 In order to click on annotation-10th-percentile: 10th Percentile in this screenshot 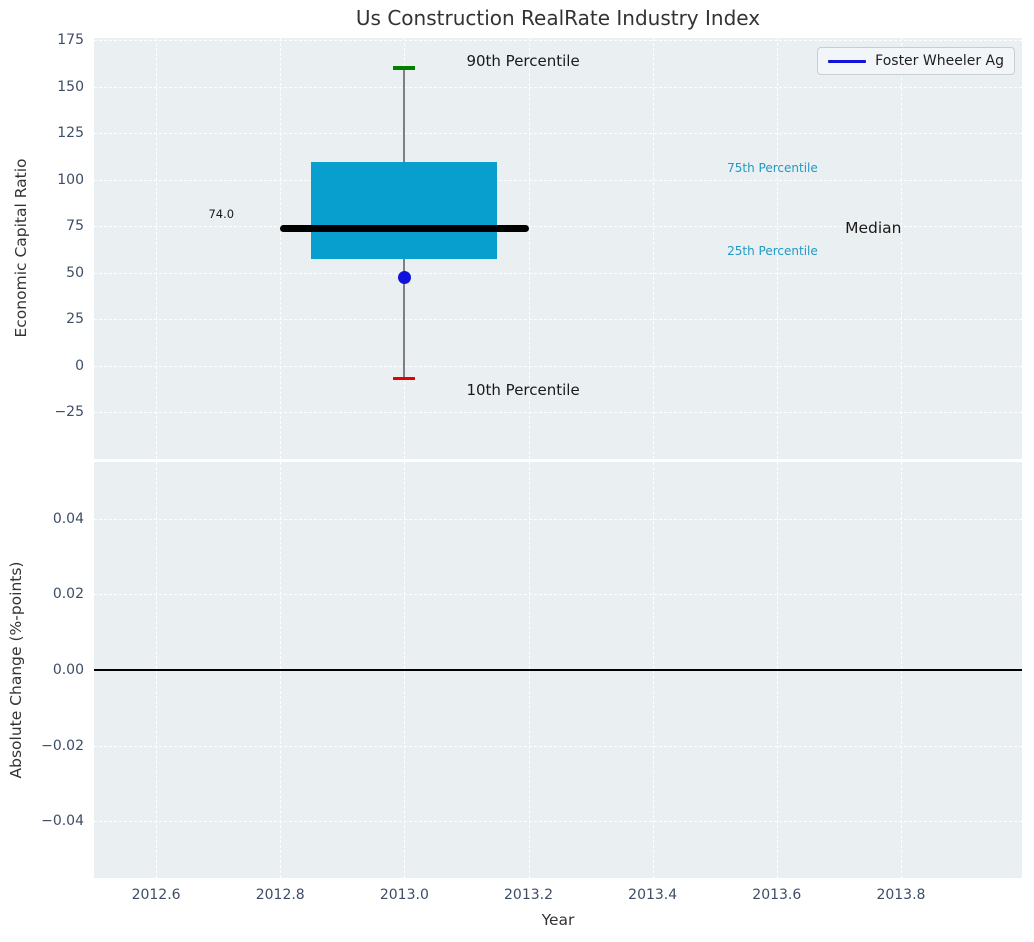, I will do `click(523, 389)`.